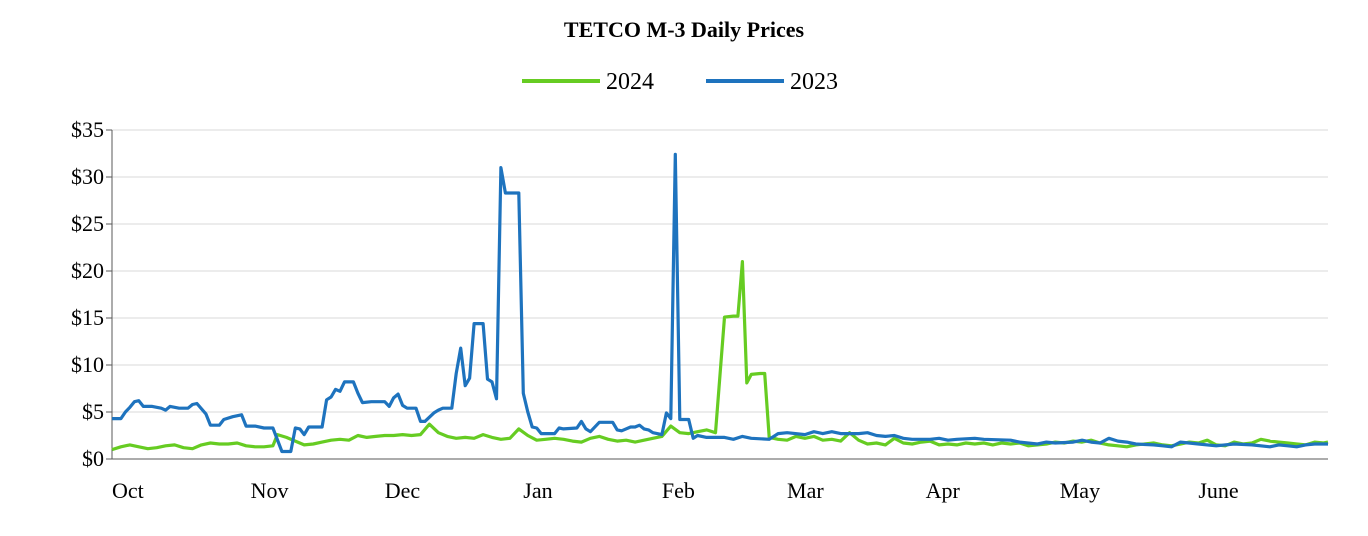 This screenshot has height=536, width=1368. Describe the element at coordinates (680, 82) in the screenshot. I see `chart-legend: 2024 2023` at that location.